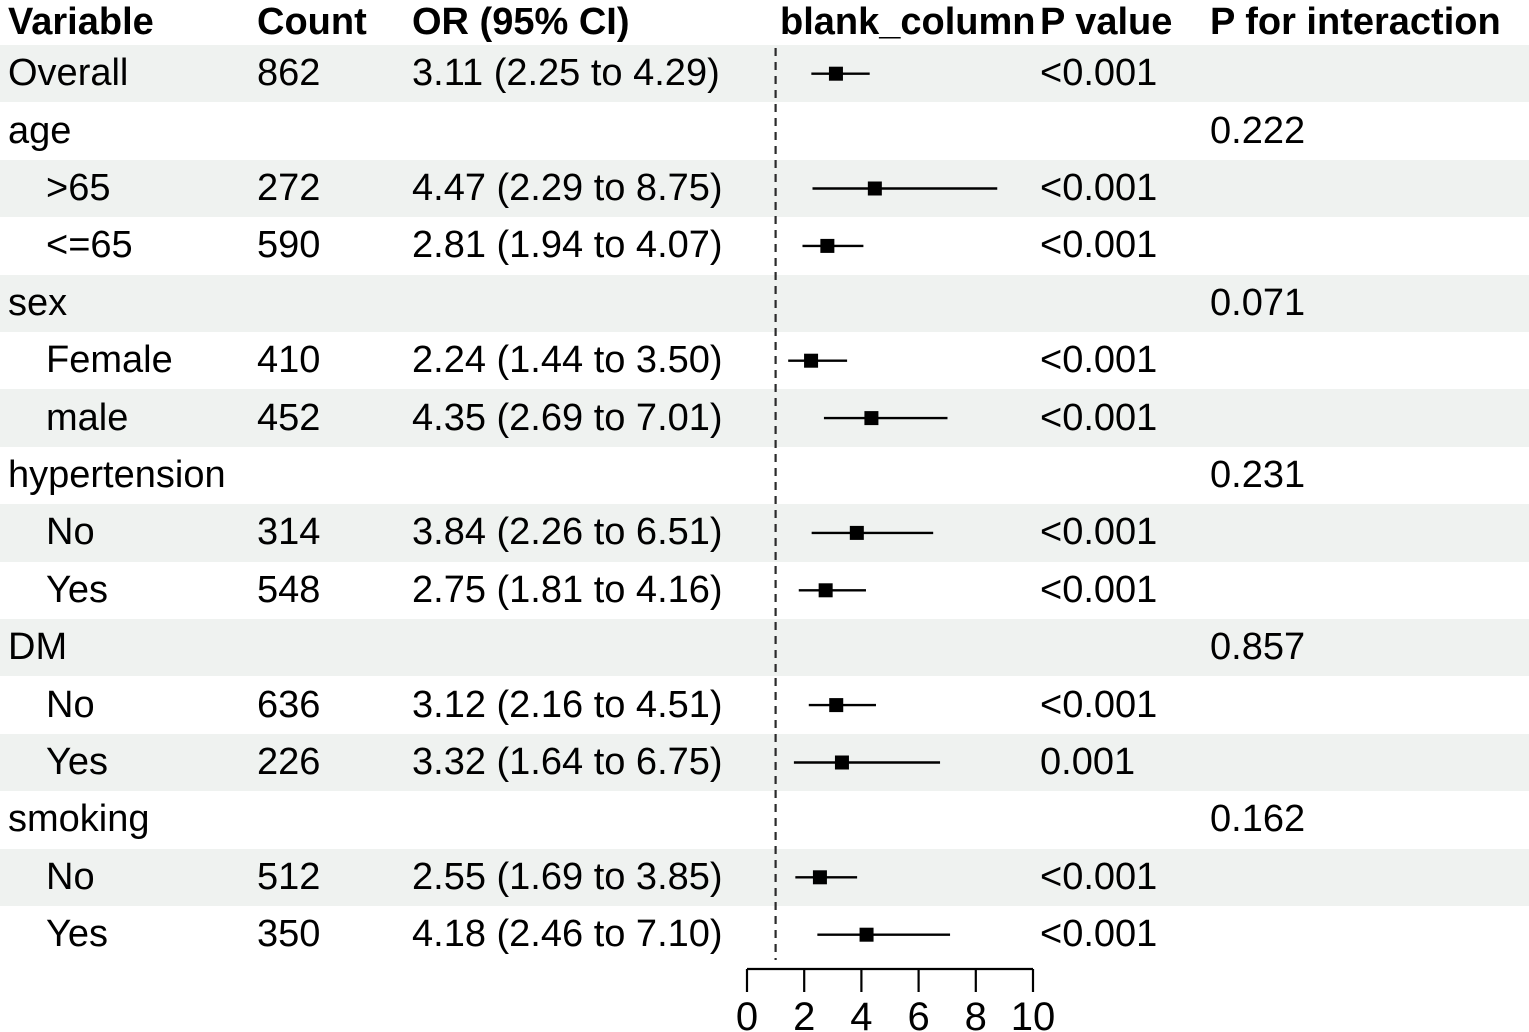  What do you see at coordinates (764, 819) in the screenshot?
I see `table-row: smoking 0.162` at bounding box center [764, 819].